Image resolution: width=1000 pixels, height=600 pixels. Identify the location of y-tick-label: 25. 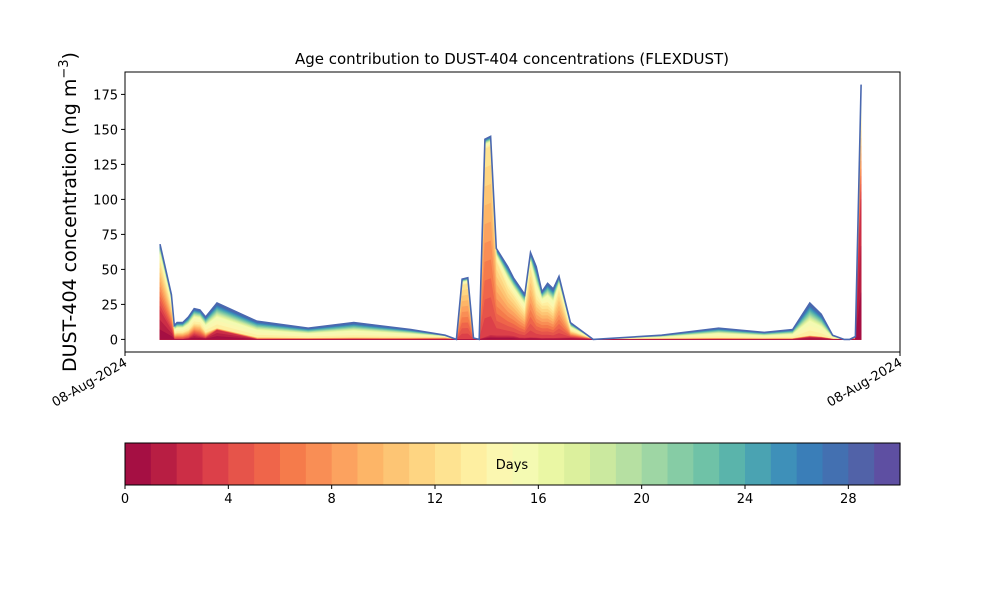
(109, 305).